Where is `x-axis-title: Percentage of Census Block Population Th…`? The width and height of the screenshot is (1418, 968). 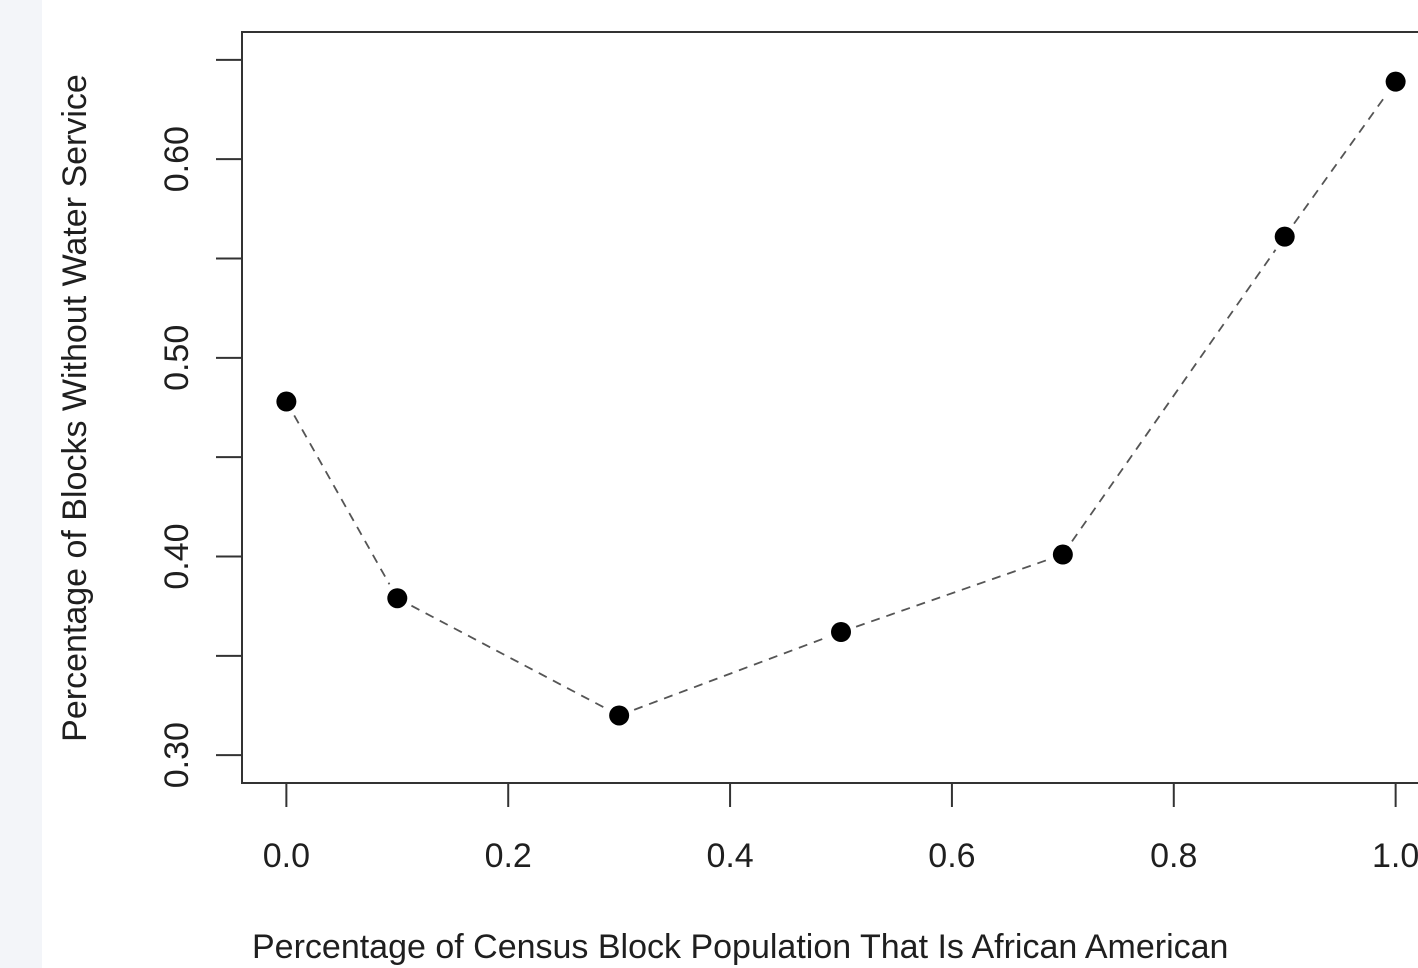
x-axis-title: Percentage of Census Block Population Th… is located at coordinates (740, 947).